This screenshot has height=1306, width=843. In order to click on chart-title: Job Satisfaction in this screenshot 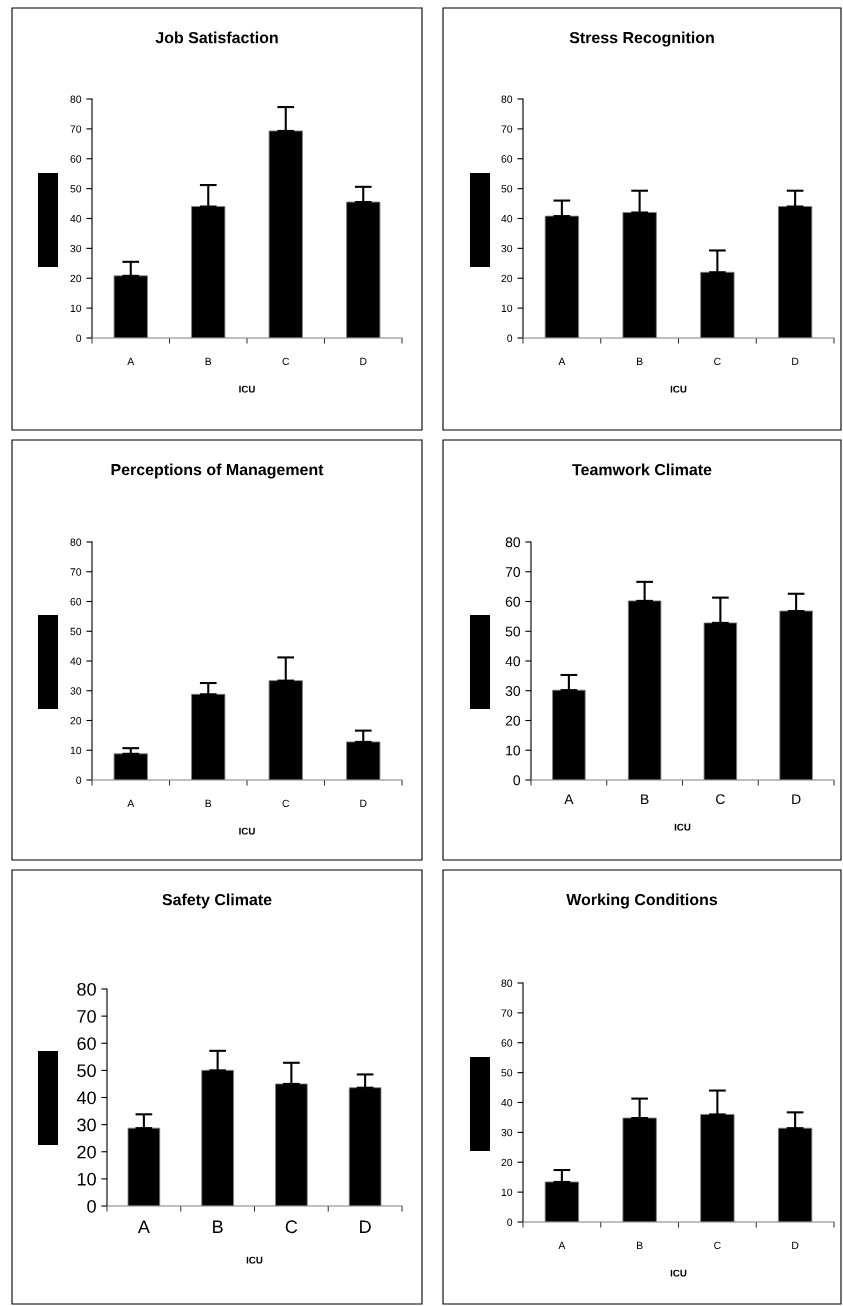, I will do `click(216, 37)`.